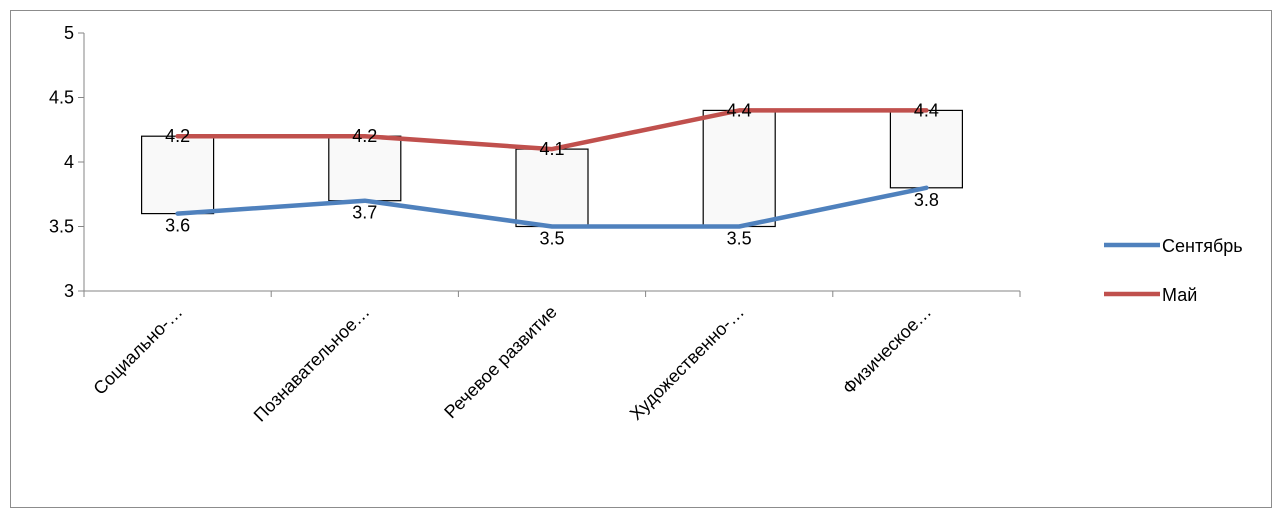  Describe the element at coordinates (1173, 270) in the screenshot. I see `legend: Сентябрь Май` at that location.